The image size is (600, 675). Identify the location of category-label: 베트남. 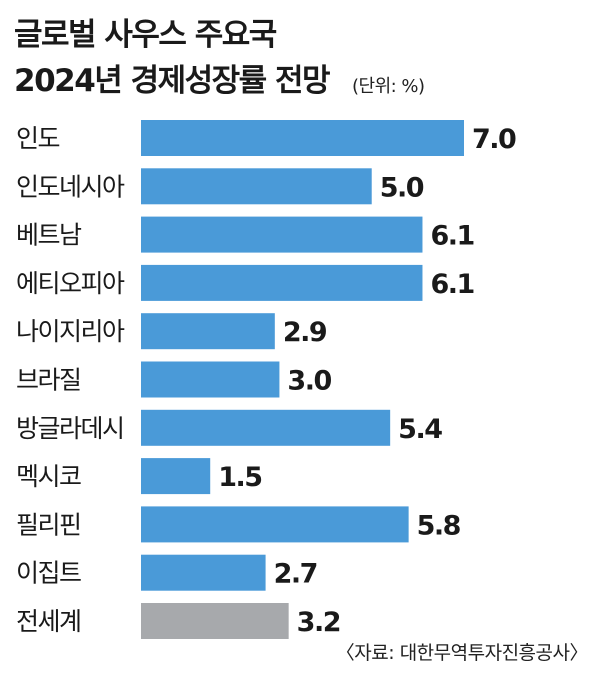
(49, 235).